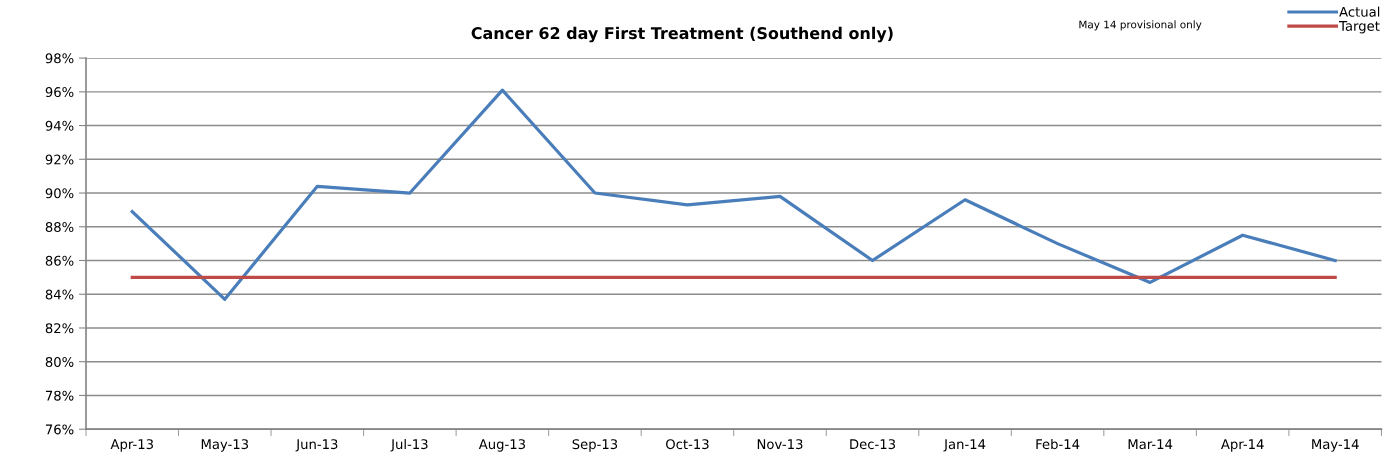 The image size is (1387, 461). I want to click on x-tick-label: Apr-14, so click(1242, 445).